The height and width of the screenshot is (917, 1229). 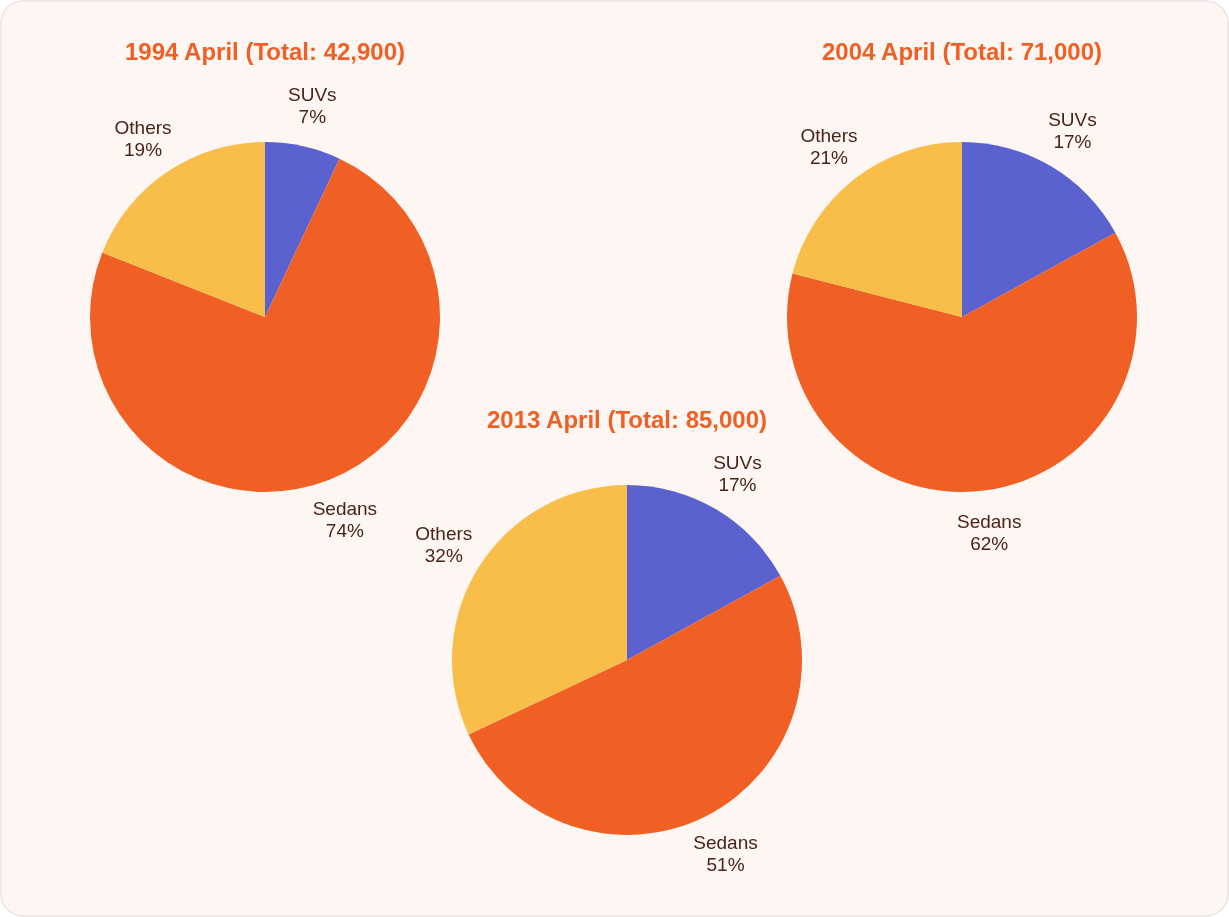 I want to click on data-label: 32%, so click(x=443, y=555).